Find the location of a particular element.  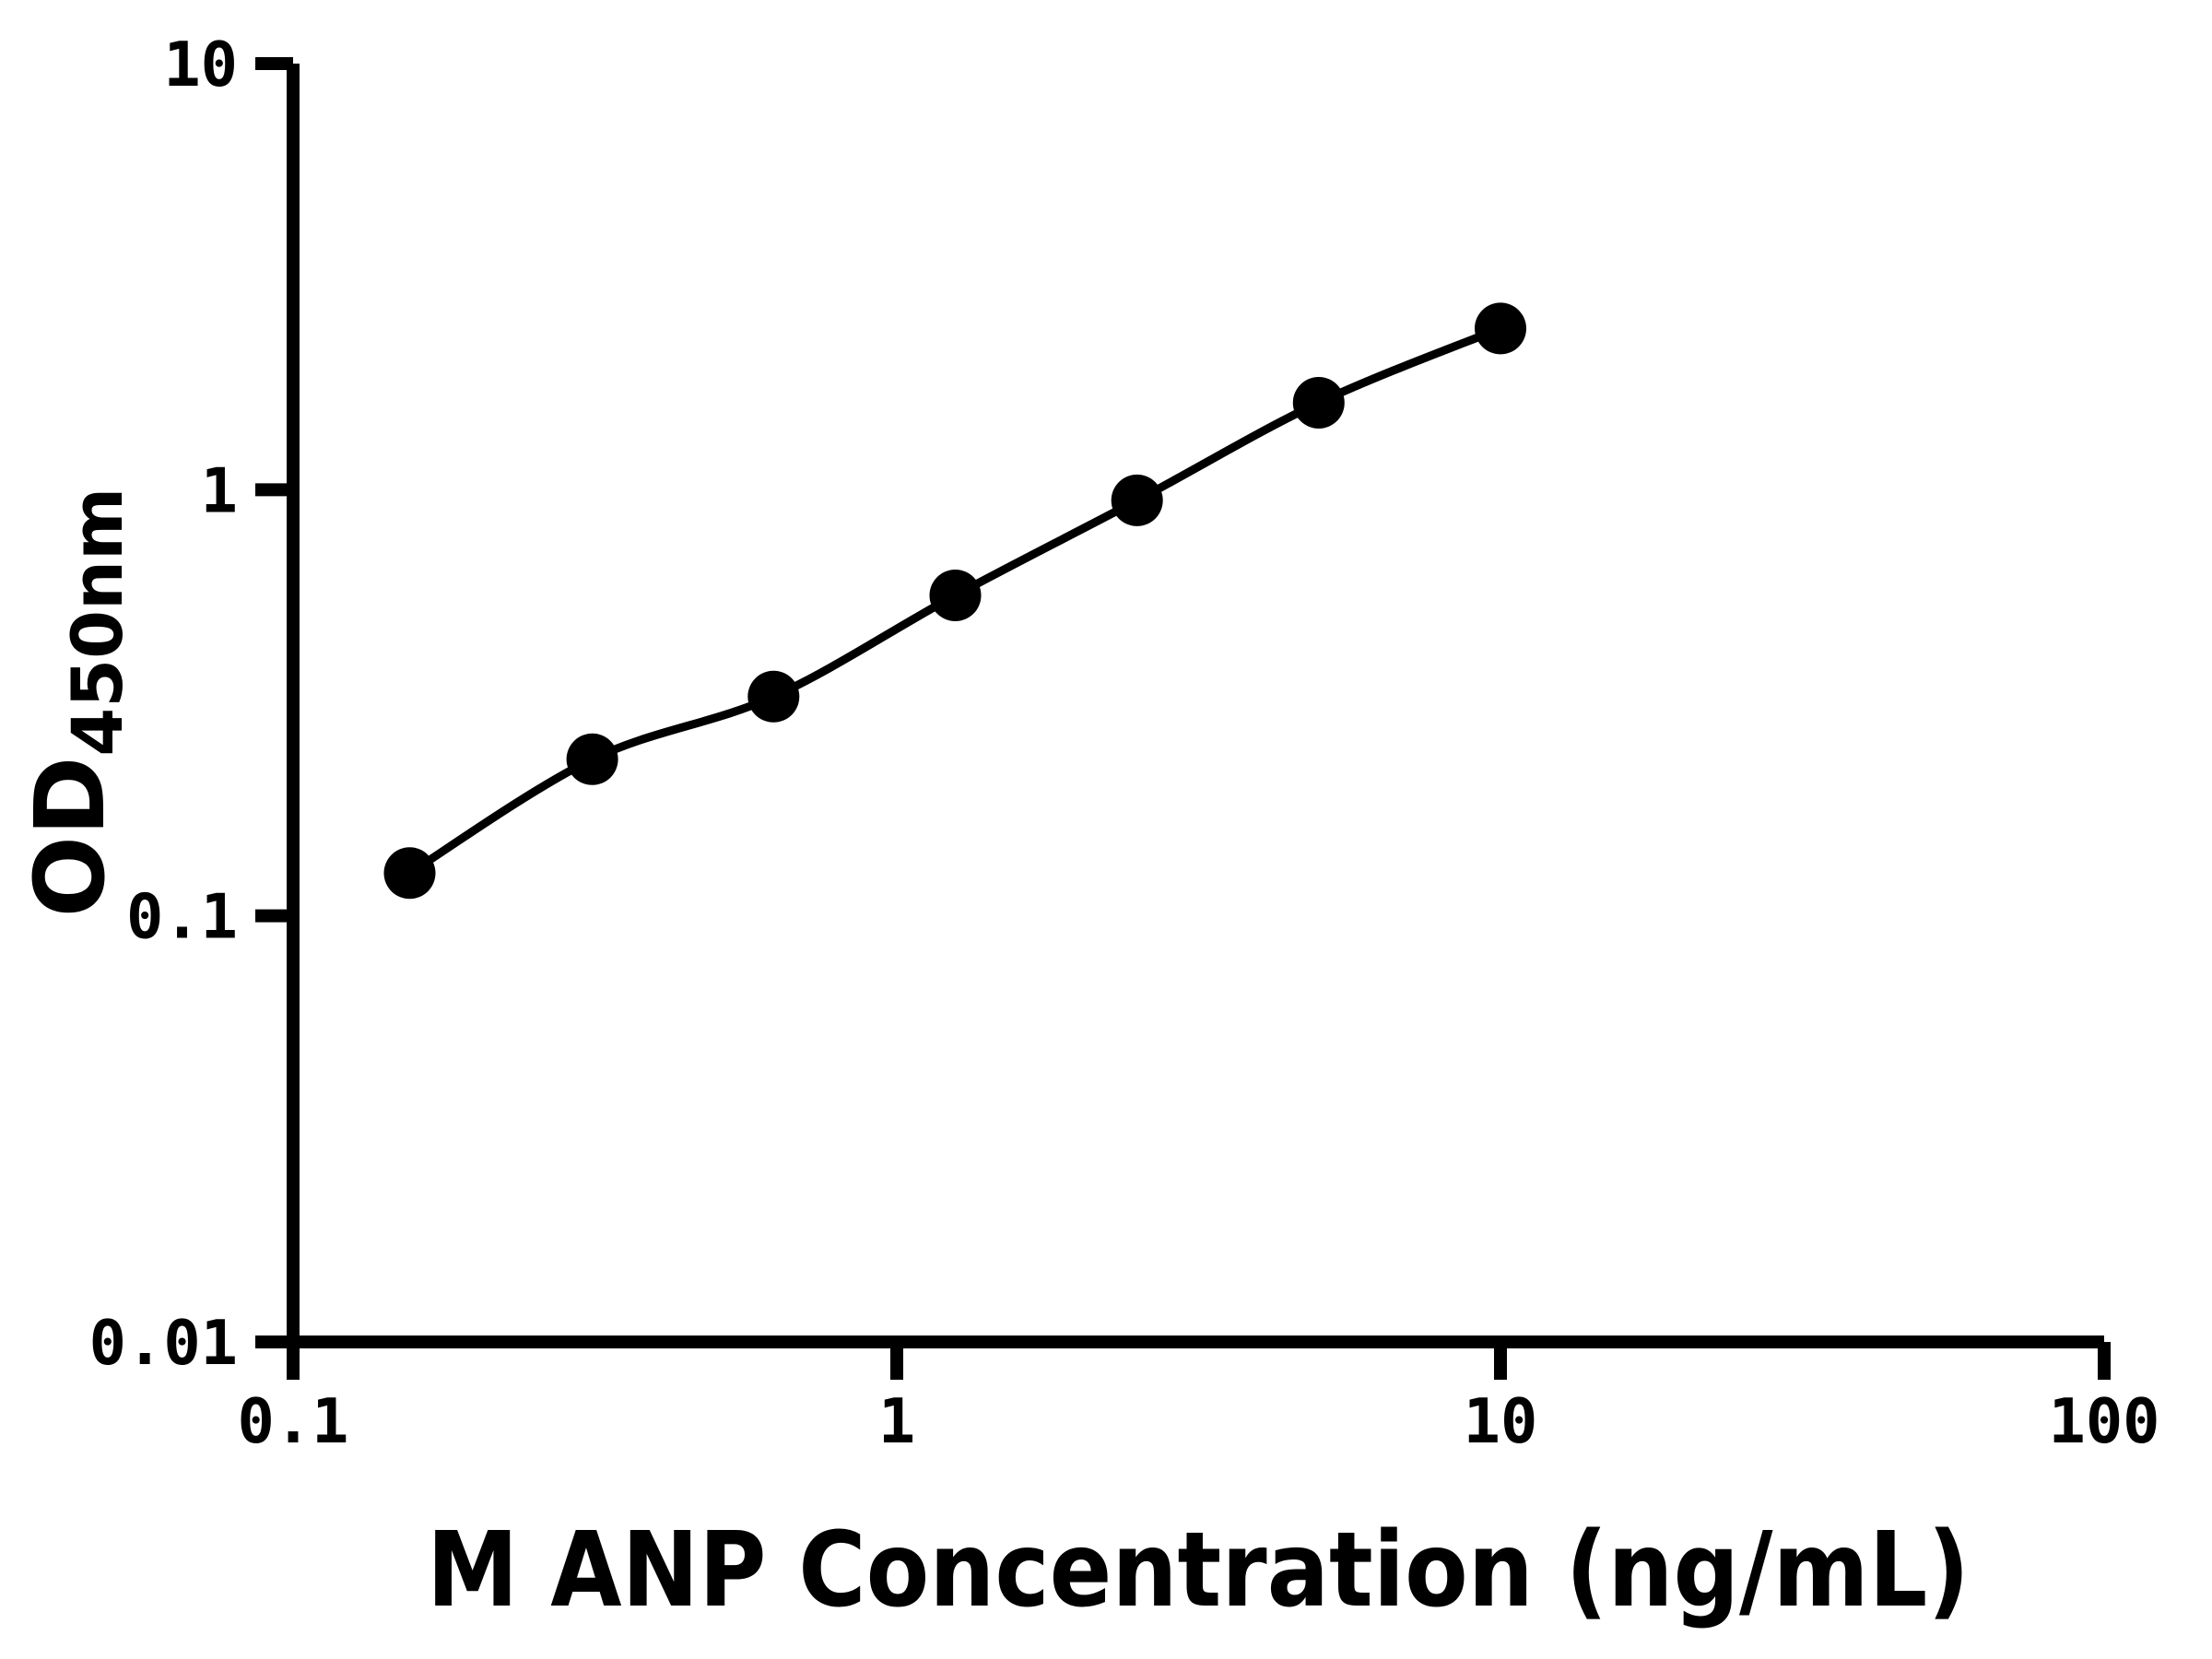

y-axis-title: OD450nm is located at coordinates (76, 703).